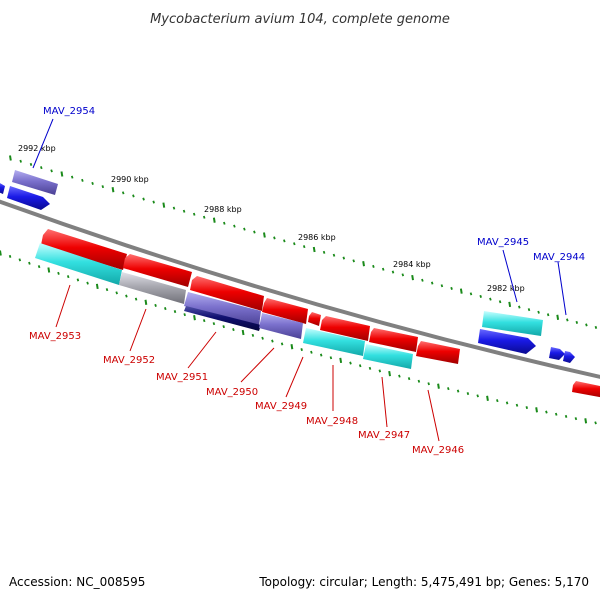  Describe the element at coordinates (438, 450) in the screenshot. I see `gene-label-mav-2946: MAV_2946` at that location.